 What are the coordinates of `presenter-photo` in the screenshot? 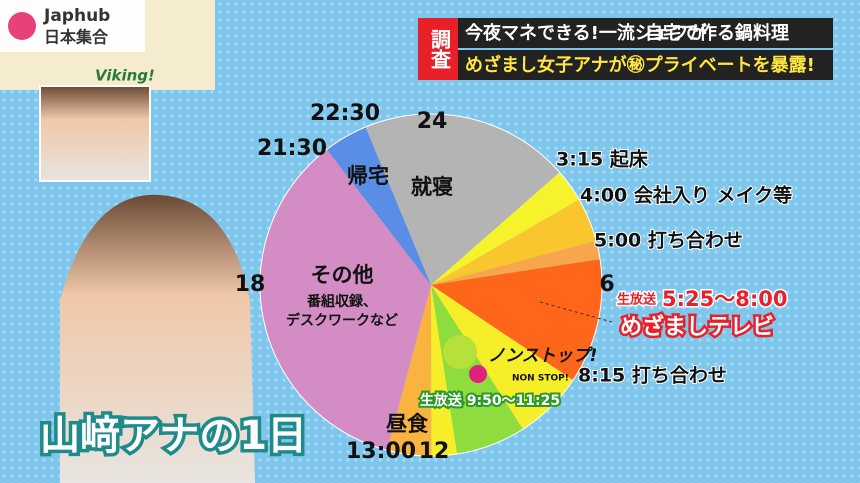 It's located at (157, 338).